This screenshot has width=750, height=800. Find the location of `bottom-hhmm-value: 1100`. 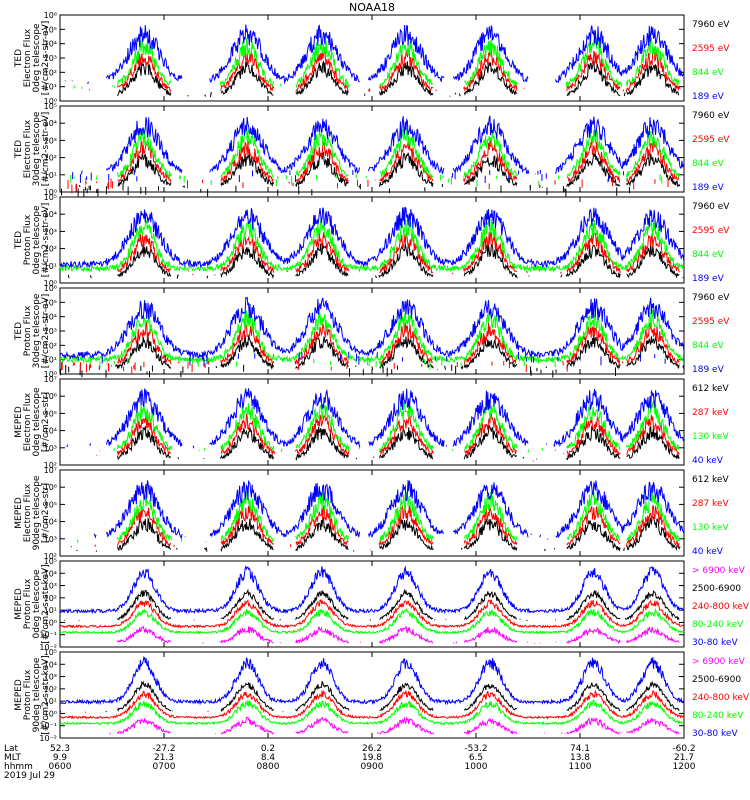

bottom-hhmm-value: 1100 is located at coordinates (580, 767).